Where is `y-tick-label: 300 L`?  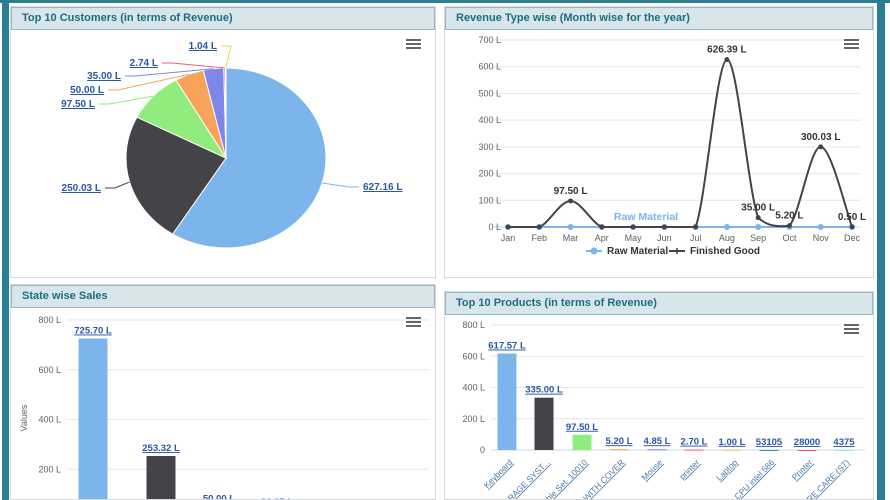 y-tick-label: 300 L is located at coordinates (489, 147).